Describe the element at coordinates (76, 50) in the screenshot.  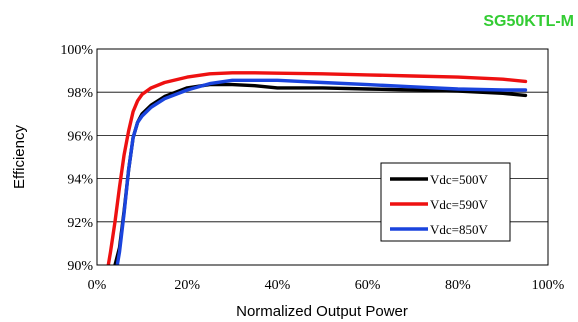
I see `y-tick-label: 100%` at that location.